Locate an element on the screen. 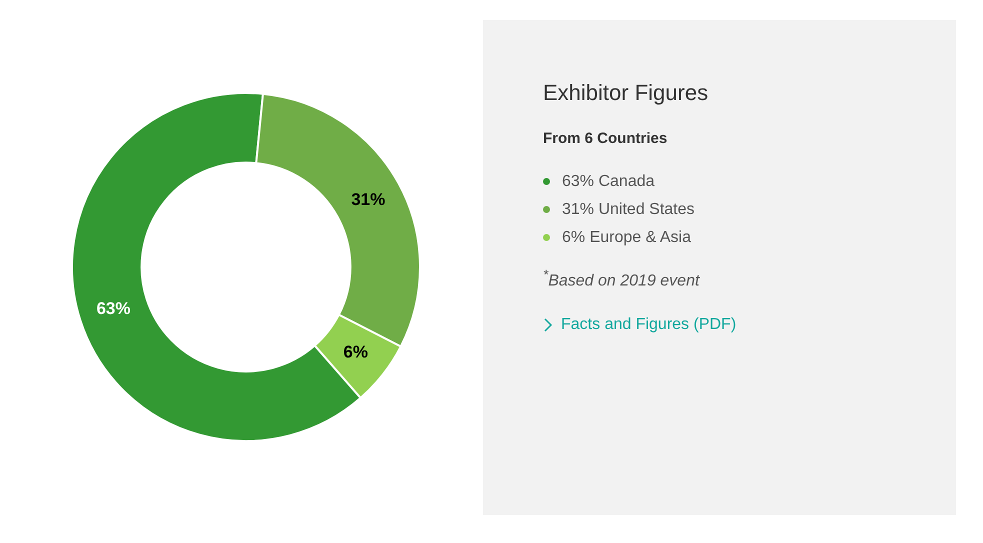 This screenshot has width=983, height=543. legend-label: 6% Europe & Asia is located at coordinates (626, 238).